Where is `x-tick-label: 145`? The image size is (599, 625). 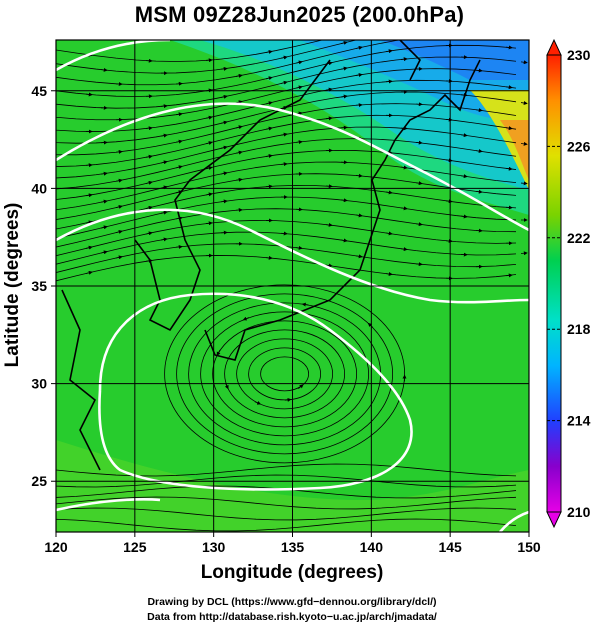
x-tick-label: 145 is located at coordinates (450, 547).